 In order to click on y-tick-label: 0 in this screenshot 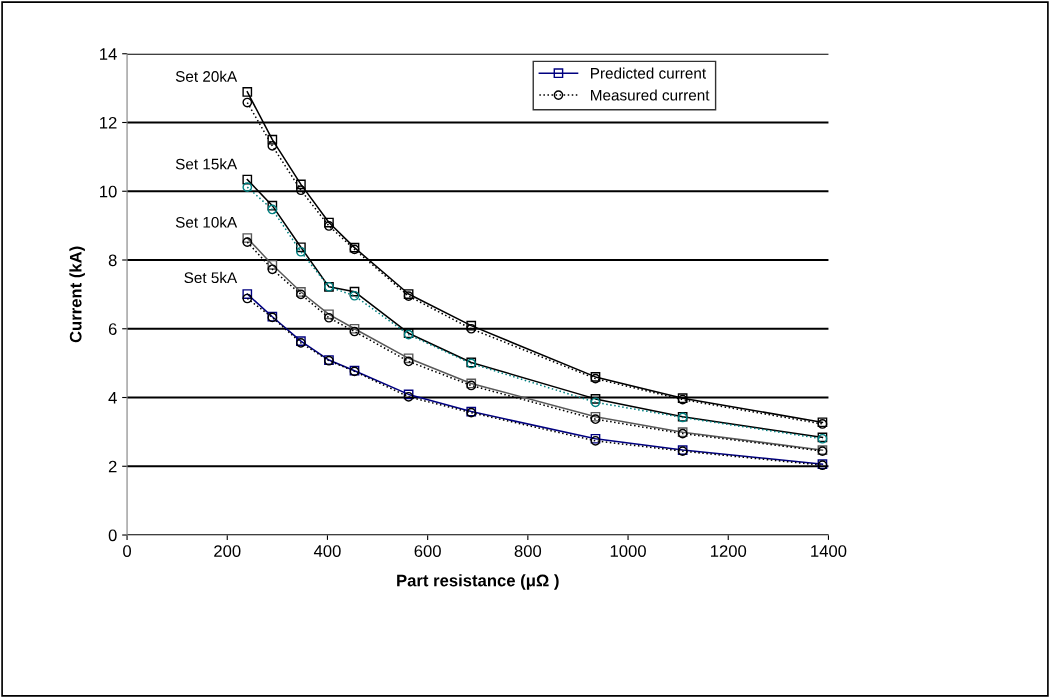, I will do `click(112, 535)`.